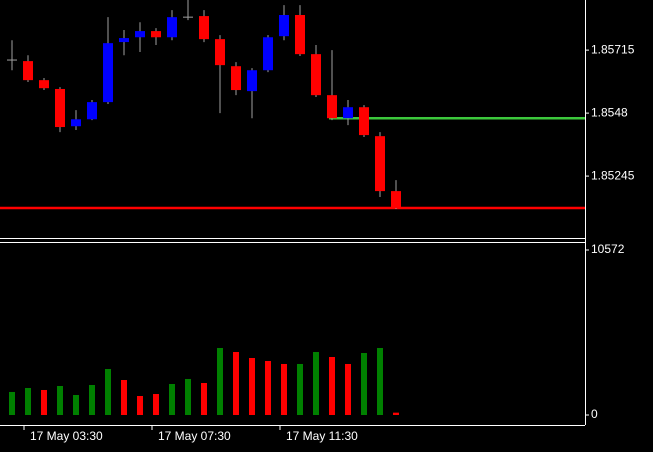  Describe the element at coordinates (594, 414) in the screenshot. I see `y-tick-label: 0` at that location.